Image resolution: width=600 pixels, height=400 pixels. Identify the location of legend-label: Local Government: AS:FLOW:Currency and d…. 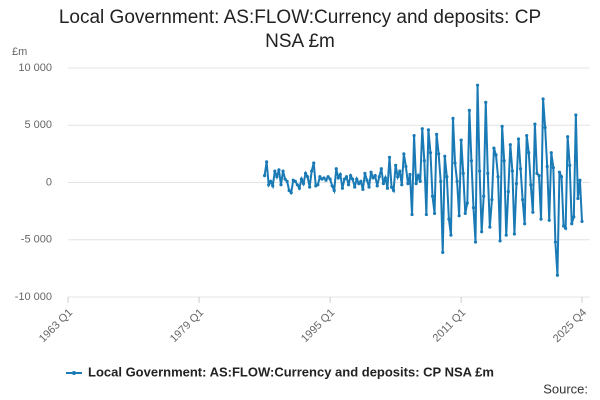
(291, 371).